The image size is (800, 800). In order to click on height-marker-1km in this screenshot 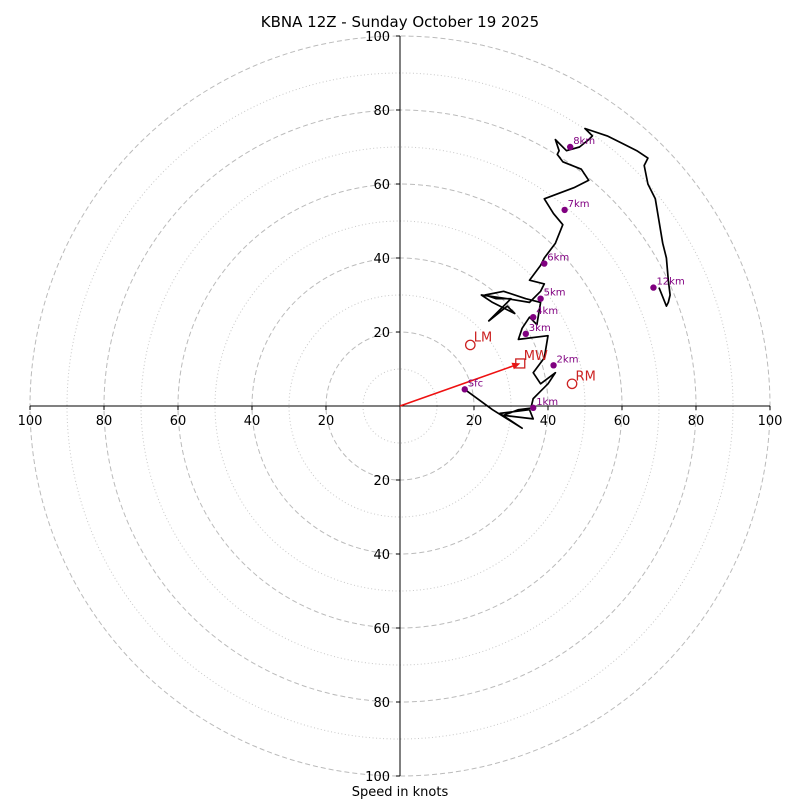, I will do `click(533, 408)`.